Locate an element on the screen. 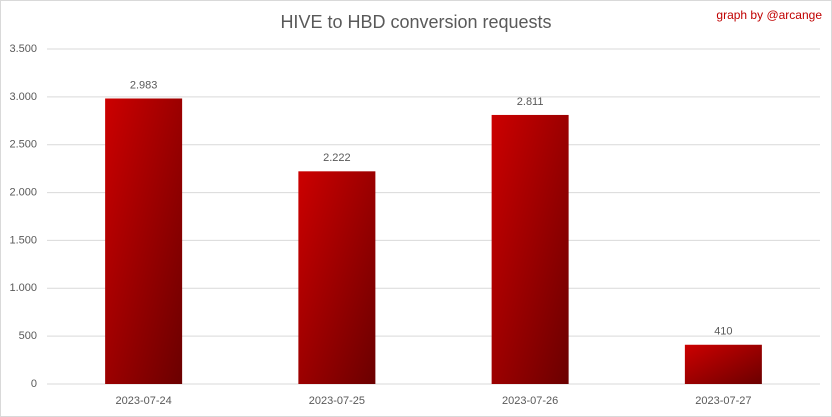 This screenshot has width=832, height=417. y-tick-label: 2.500 is located at coordinates (23, 145).